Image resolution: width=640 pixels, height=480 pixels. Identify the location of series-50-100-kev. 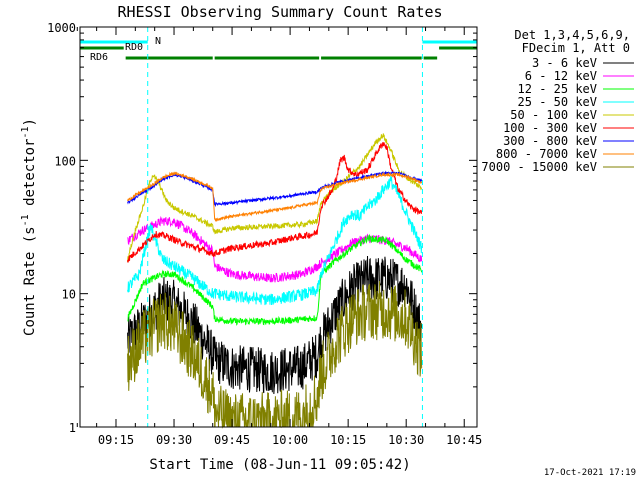
(275, 198).